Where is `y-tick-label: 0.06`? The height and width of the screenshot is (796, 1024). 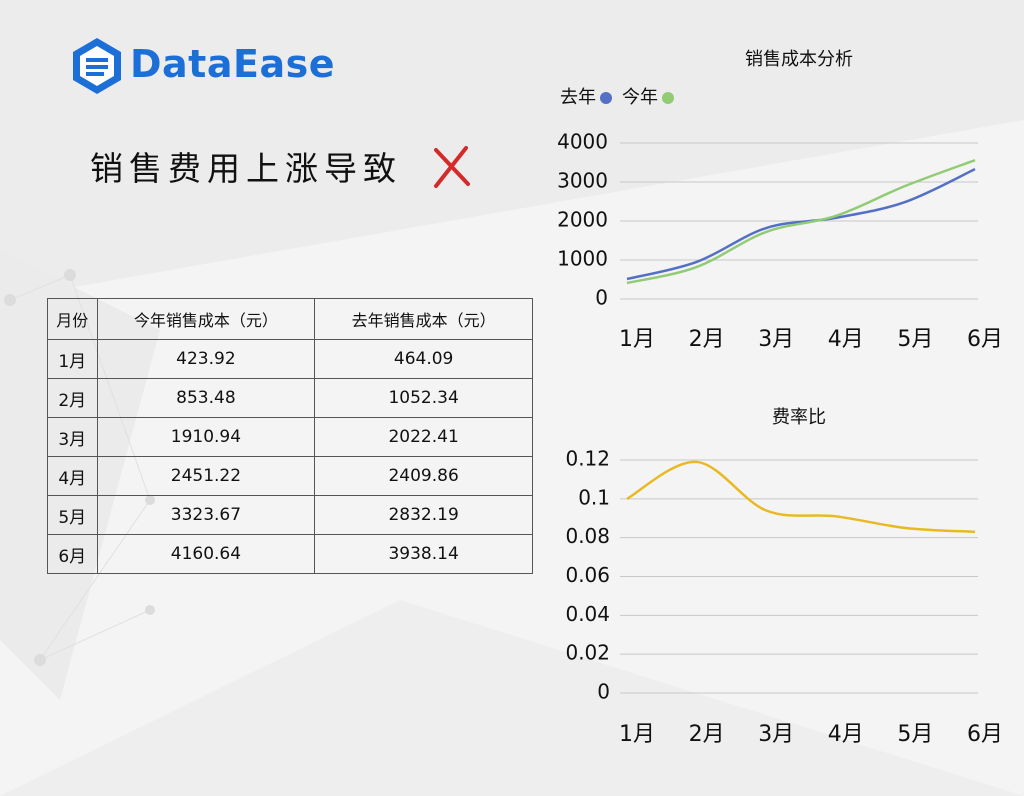 y-tick-label: 0.06 is located at coordinates (587, 575).